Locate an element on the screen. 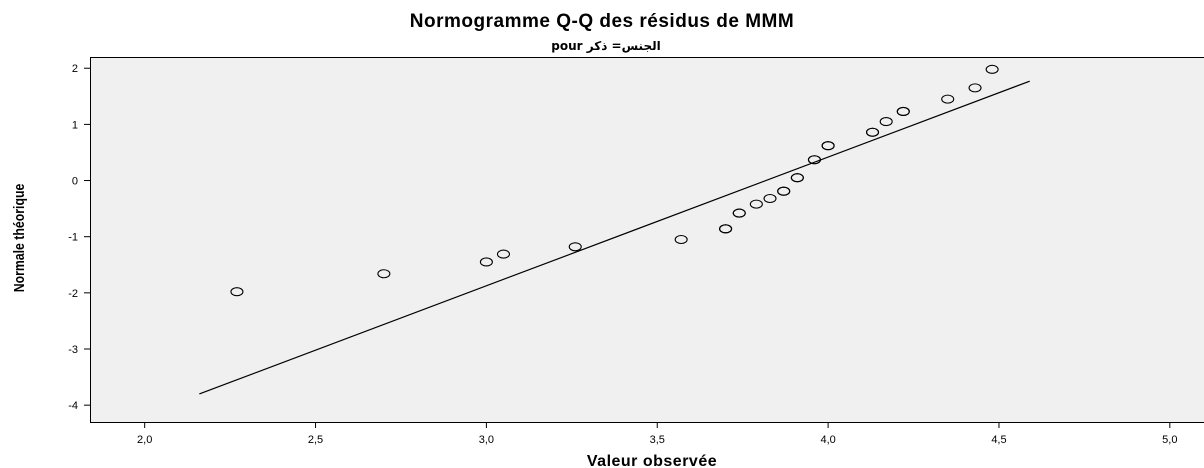 The width and height of the screenshot is (1204, 468). y-tick-label: -2 is located at coordinates (73, 294).